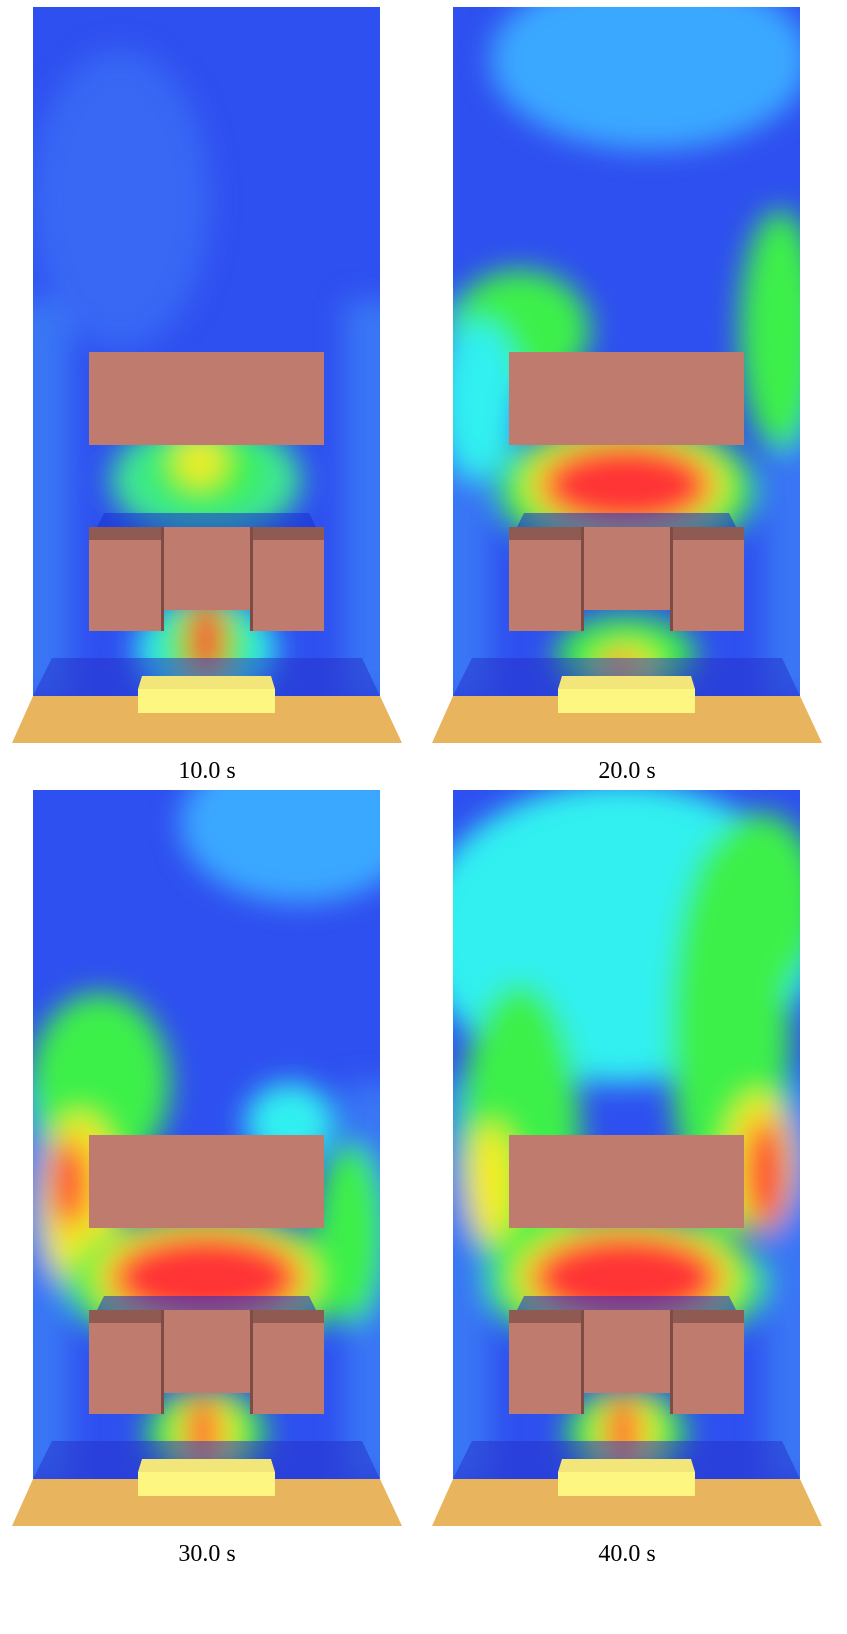 This screenshot has width=847, height=1634. What do you see at coordinates (206, 771) in the screenshot?
I see `caption: 10.0 s` at bounding box center [206, 771].